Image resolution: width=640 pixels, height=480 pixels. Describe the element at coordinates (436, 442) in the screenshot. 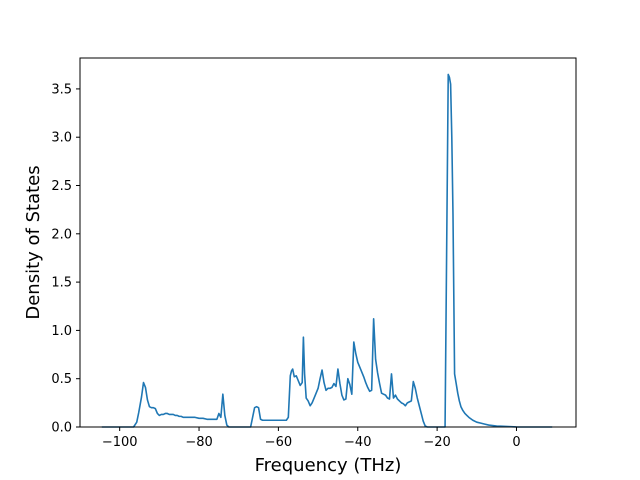

I see `x-tick-label: −20` at that location.